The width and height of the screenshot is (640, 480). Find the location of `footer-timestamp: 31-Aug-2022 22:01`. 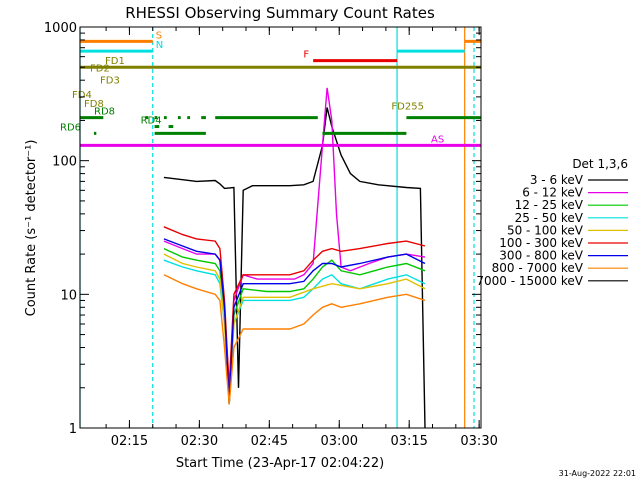

footer-timestamp: 31-Aug-2022 22:01 is located at coordinates (597, 473).